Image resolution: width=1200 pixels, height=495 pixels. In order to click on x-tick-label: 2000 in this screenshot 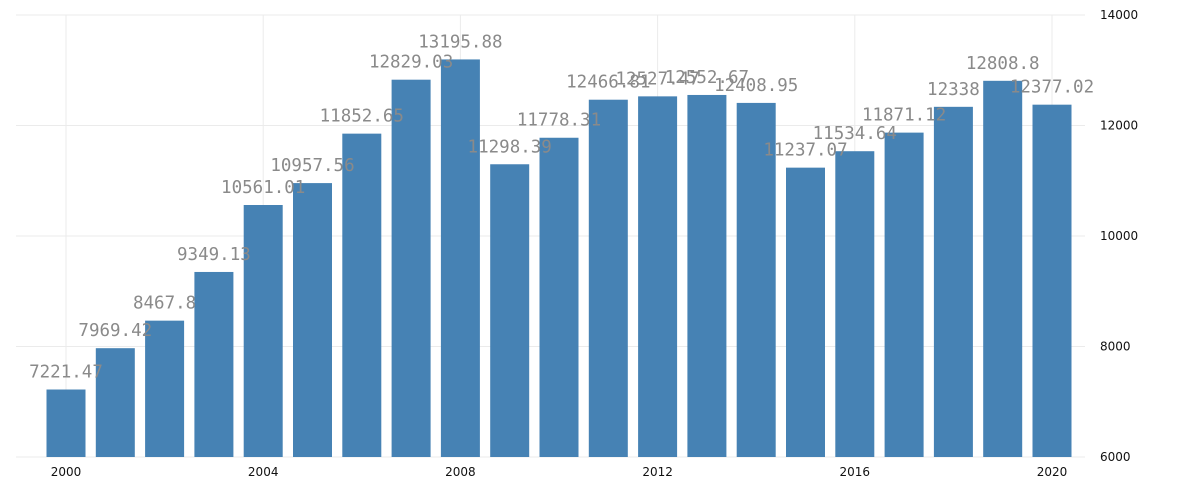, I will do `click(66, 472)`.